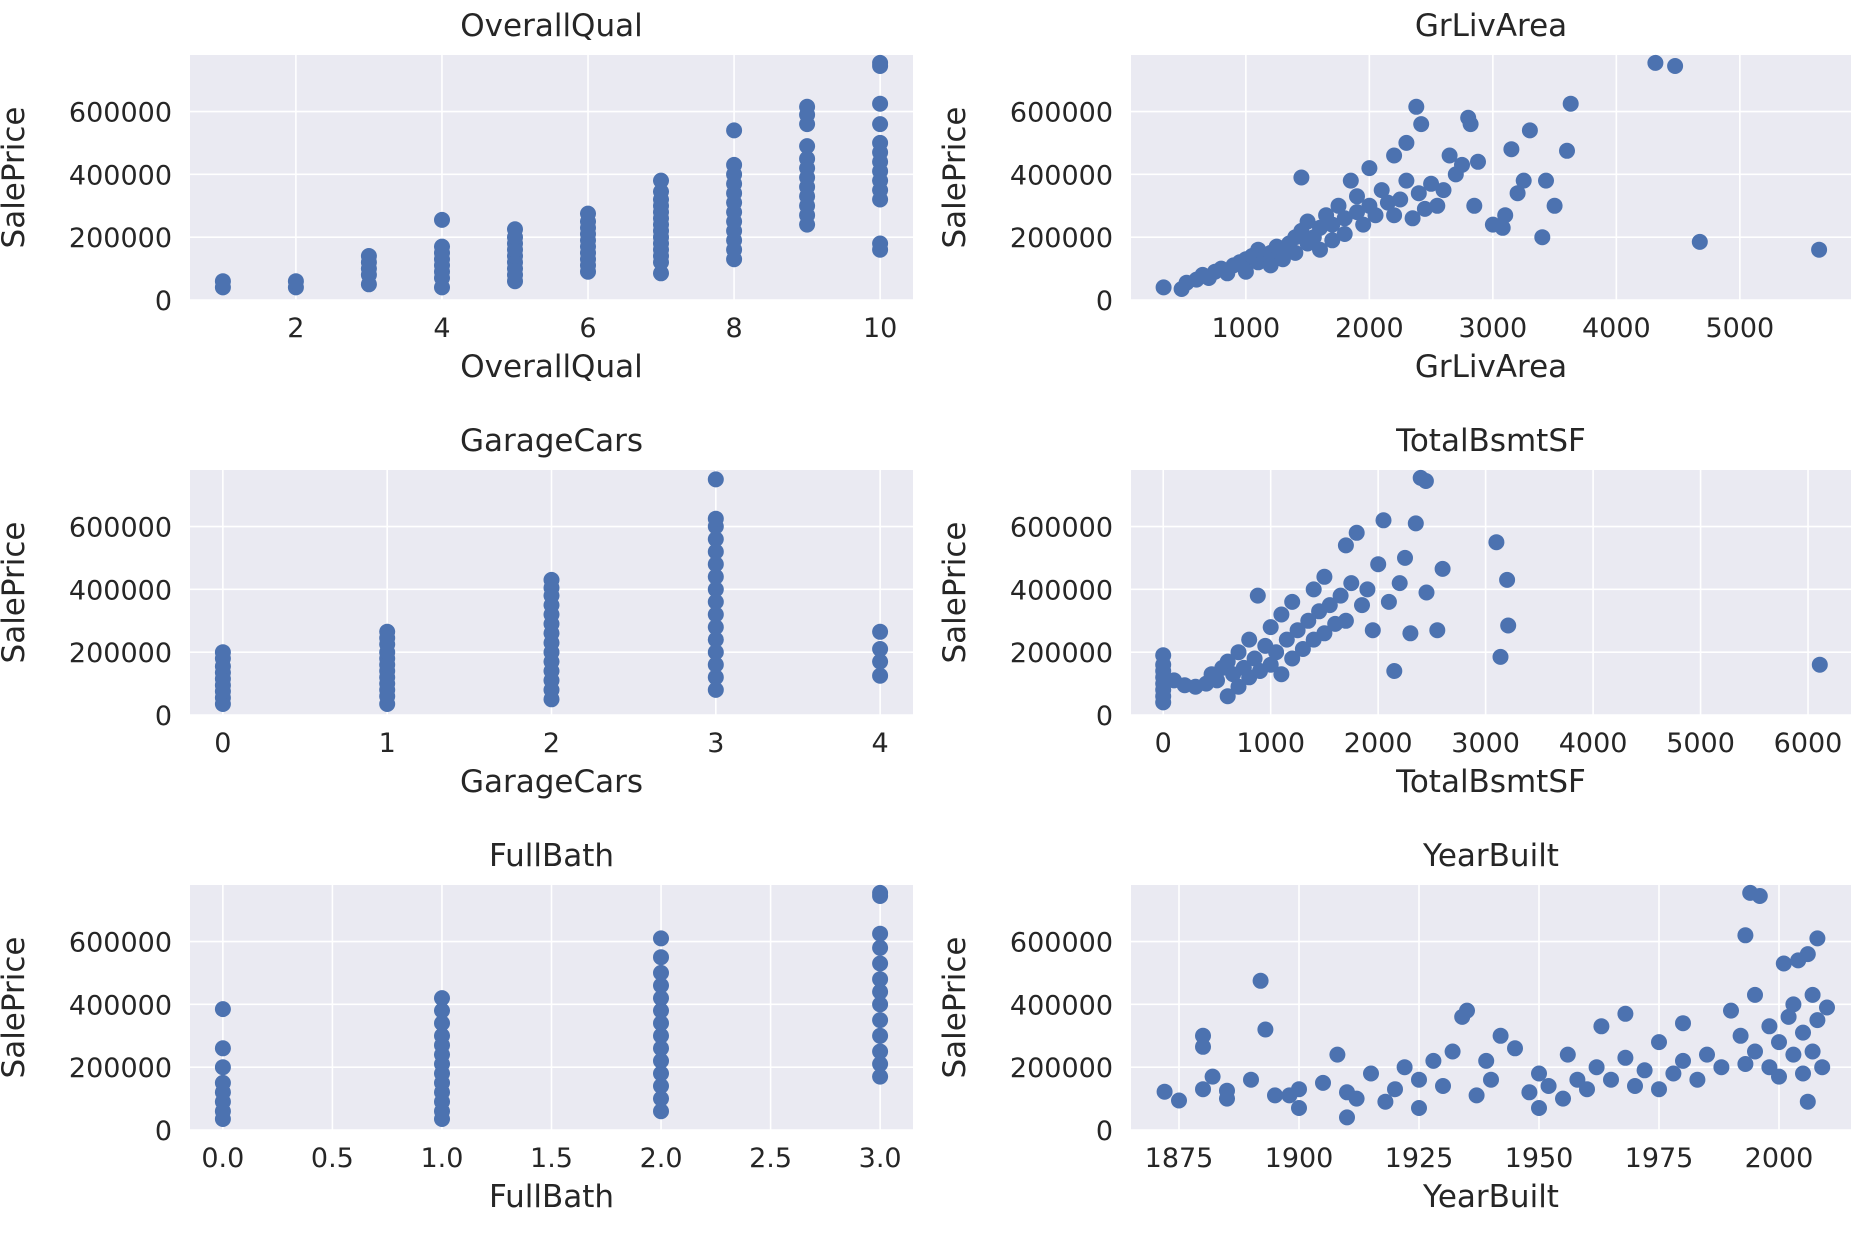  I want to click on subplot-title: FullBath, so click(551, 856).